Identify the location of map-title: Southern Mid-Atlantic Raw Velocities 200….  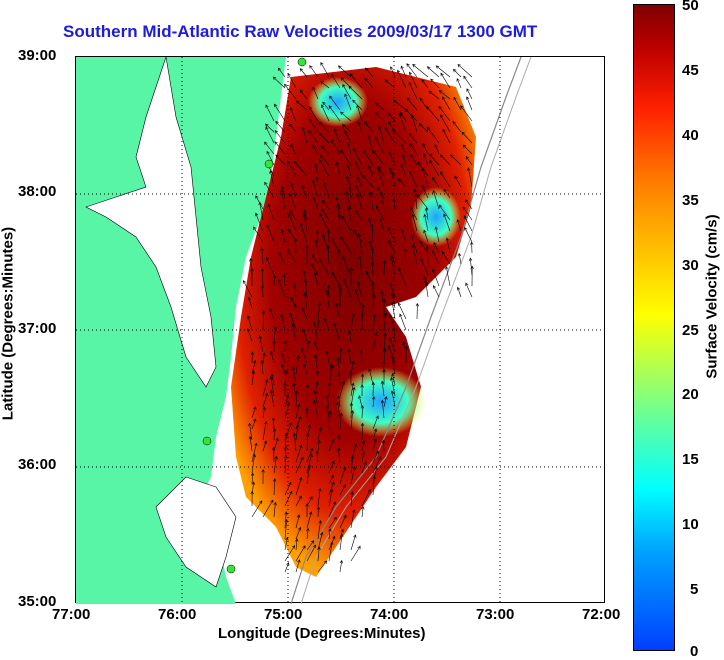
(300, 31).